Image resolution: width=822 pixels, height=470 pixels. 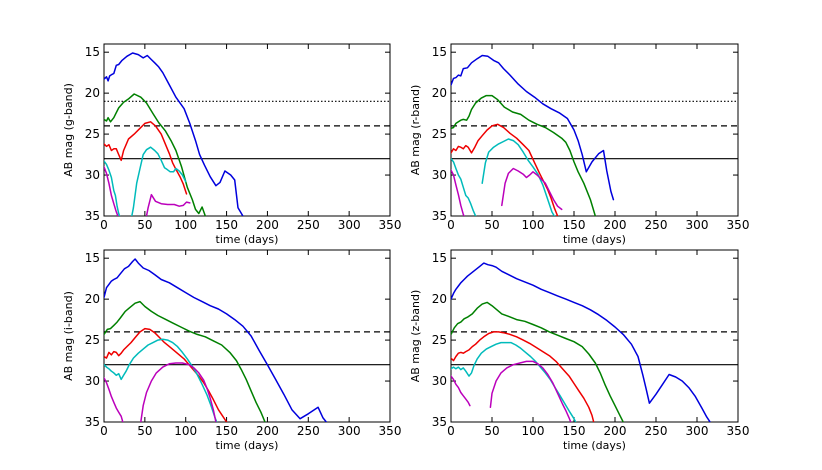 I want to click on series-green-line-g-band, so click(x=155, y=154).